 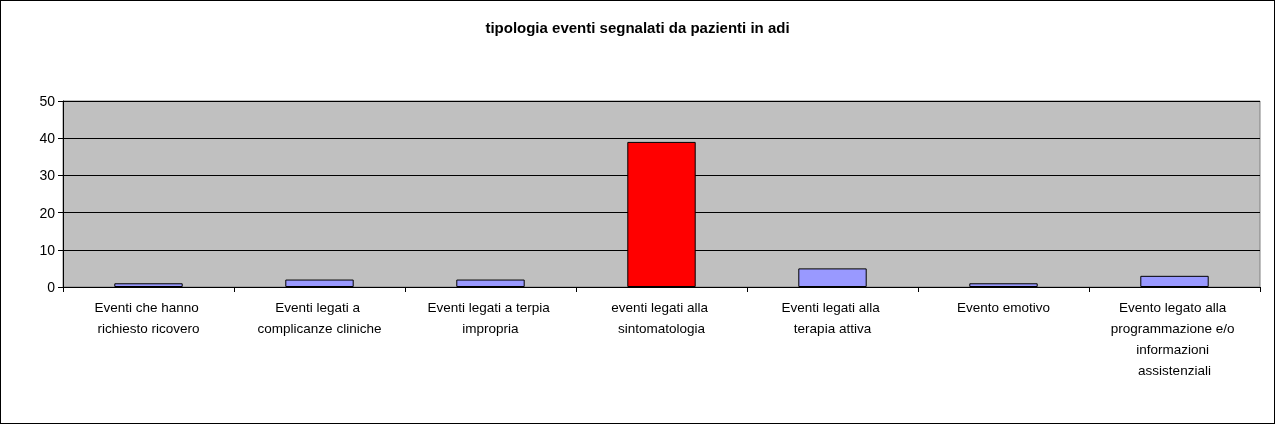 What do you see at coordinates (47, 249) in the screenshot?
I see `y-tick-label: 10` at bounding box center [47, 249].